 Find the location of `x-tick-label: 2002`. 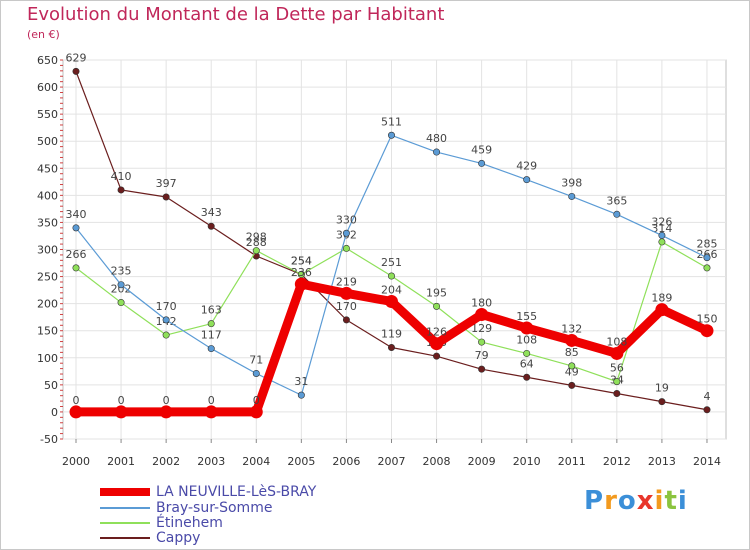

x-tick-label: 2002 is located at coordinates (166, 461).